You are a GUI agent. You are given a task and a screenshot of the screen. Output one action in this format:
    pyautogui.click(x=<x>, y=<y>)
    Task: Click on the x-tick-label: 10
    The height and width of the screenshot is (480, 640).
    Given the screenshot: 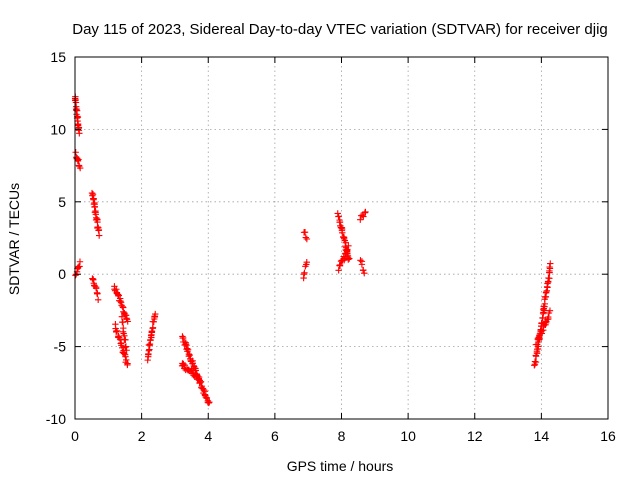 What is the action you would take?
    pyautogui.click(x=408, y=436)
    